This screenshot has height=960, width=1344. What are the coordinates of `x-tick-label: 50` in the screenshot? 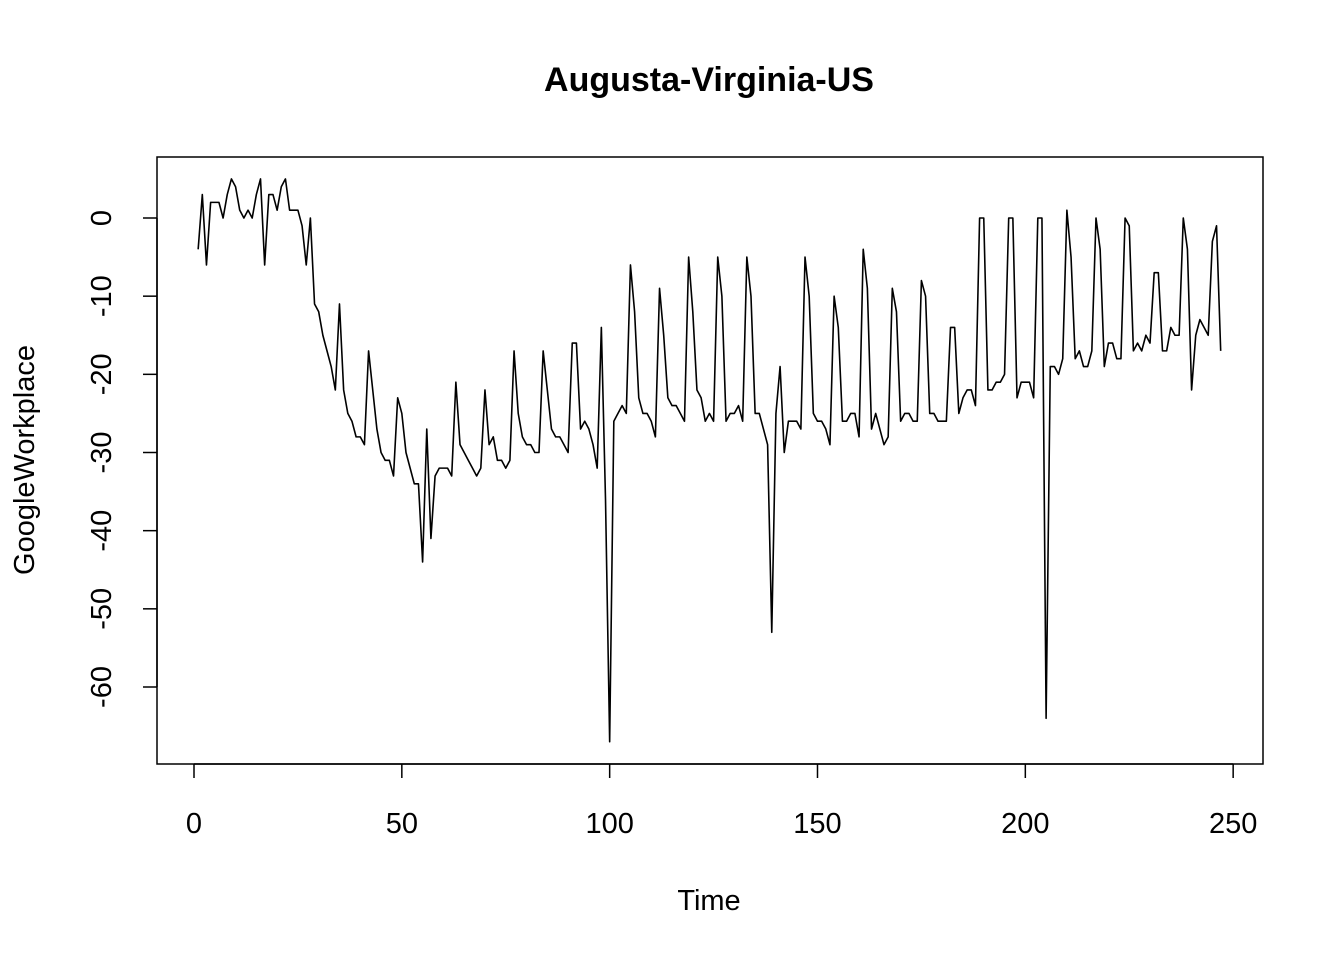 It's located at (402, 824).